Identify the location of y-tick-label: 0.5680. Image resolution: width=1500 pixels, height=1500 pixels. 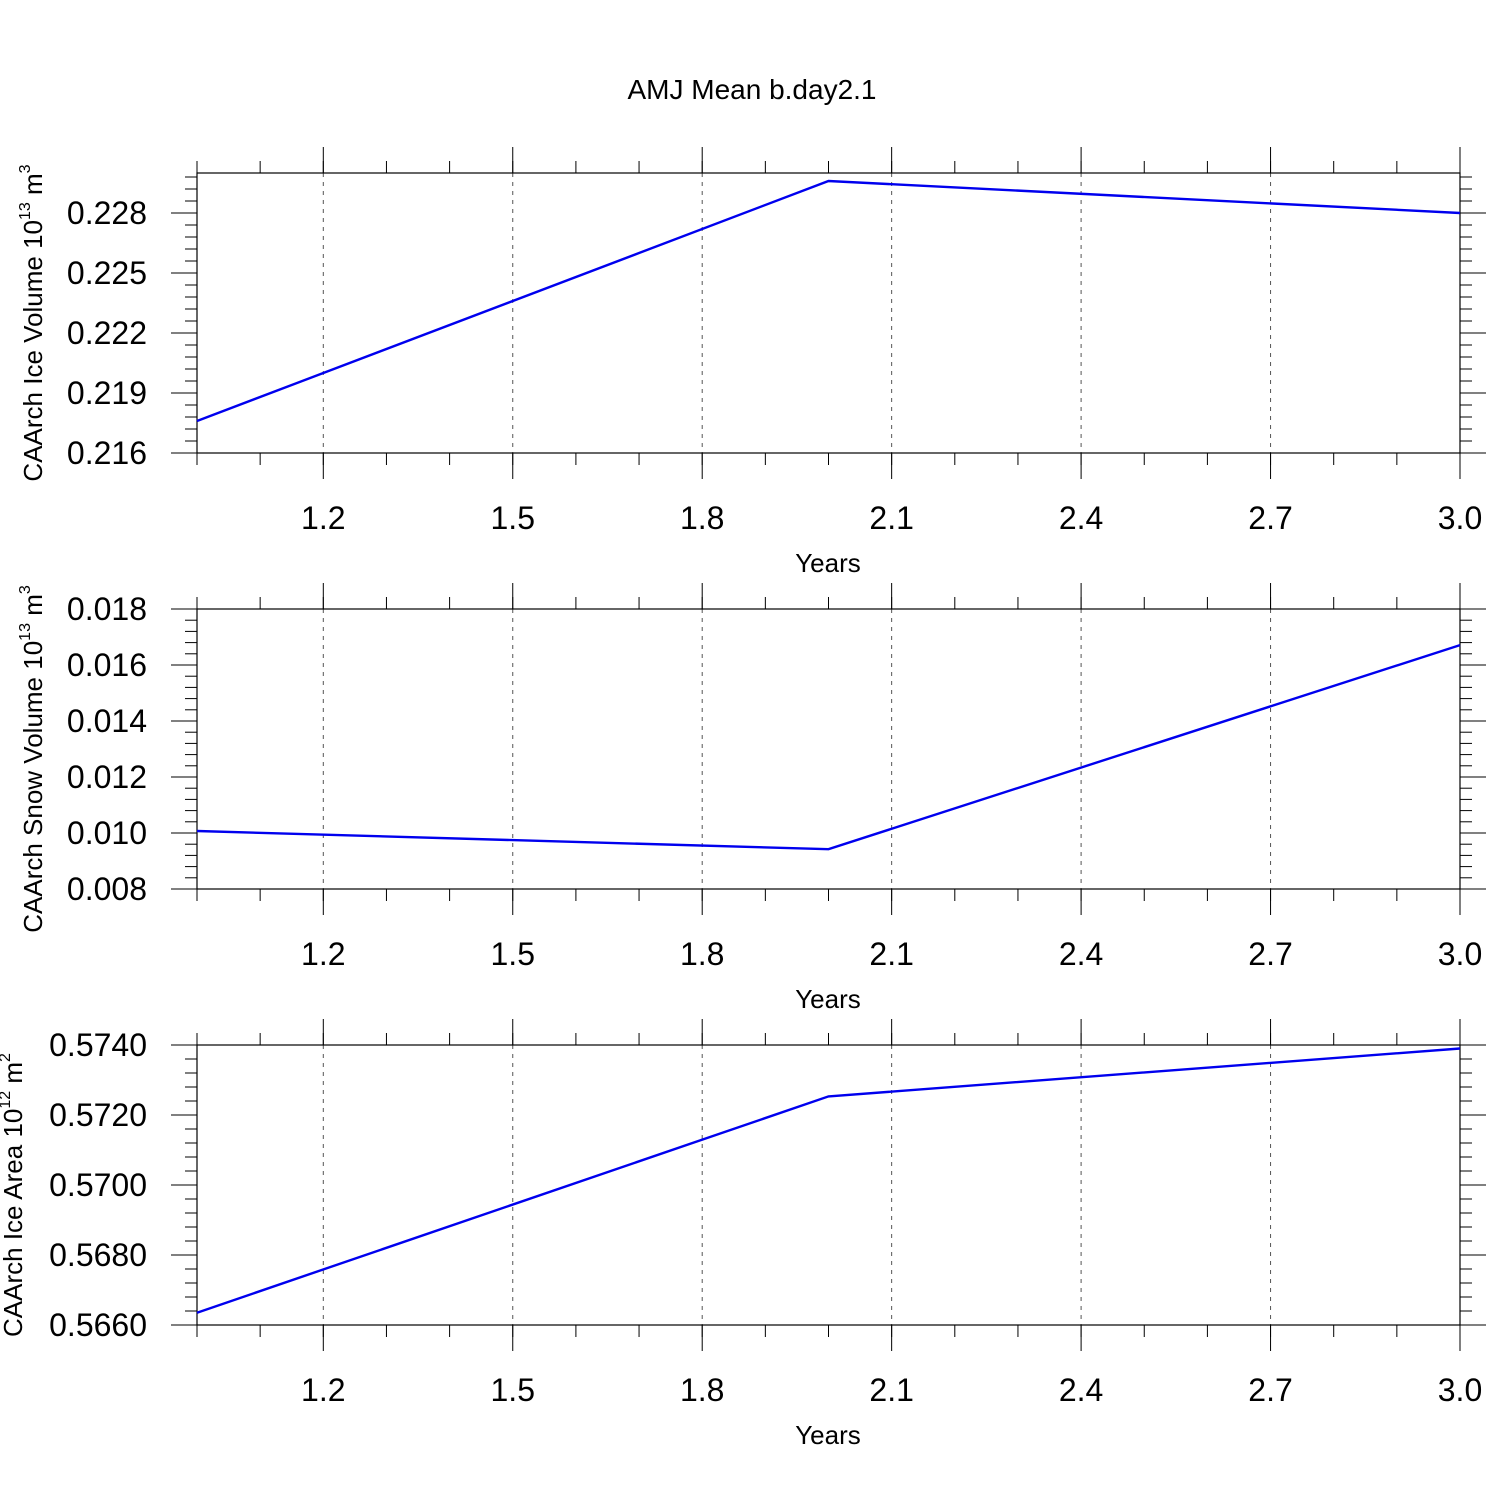
(98, 1255).